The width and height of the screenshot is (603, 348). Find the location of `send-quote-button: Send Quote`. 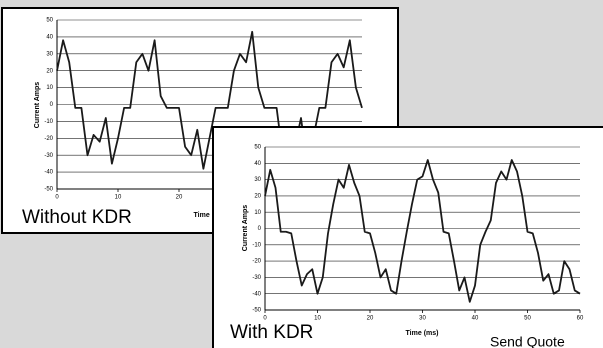

send-quote-button: Send Quote is located at coordinates (527, 341).